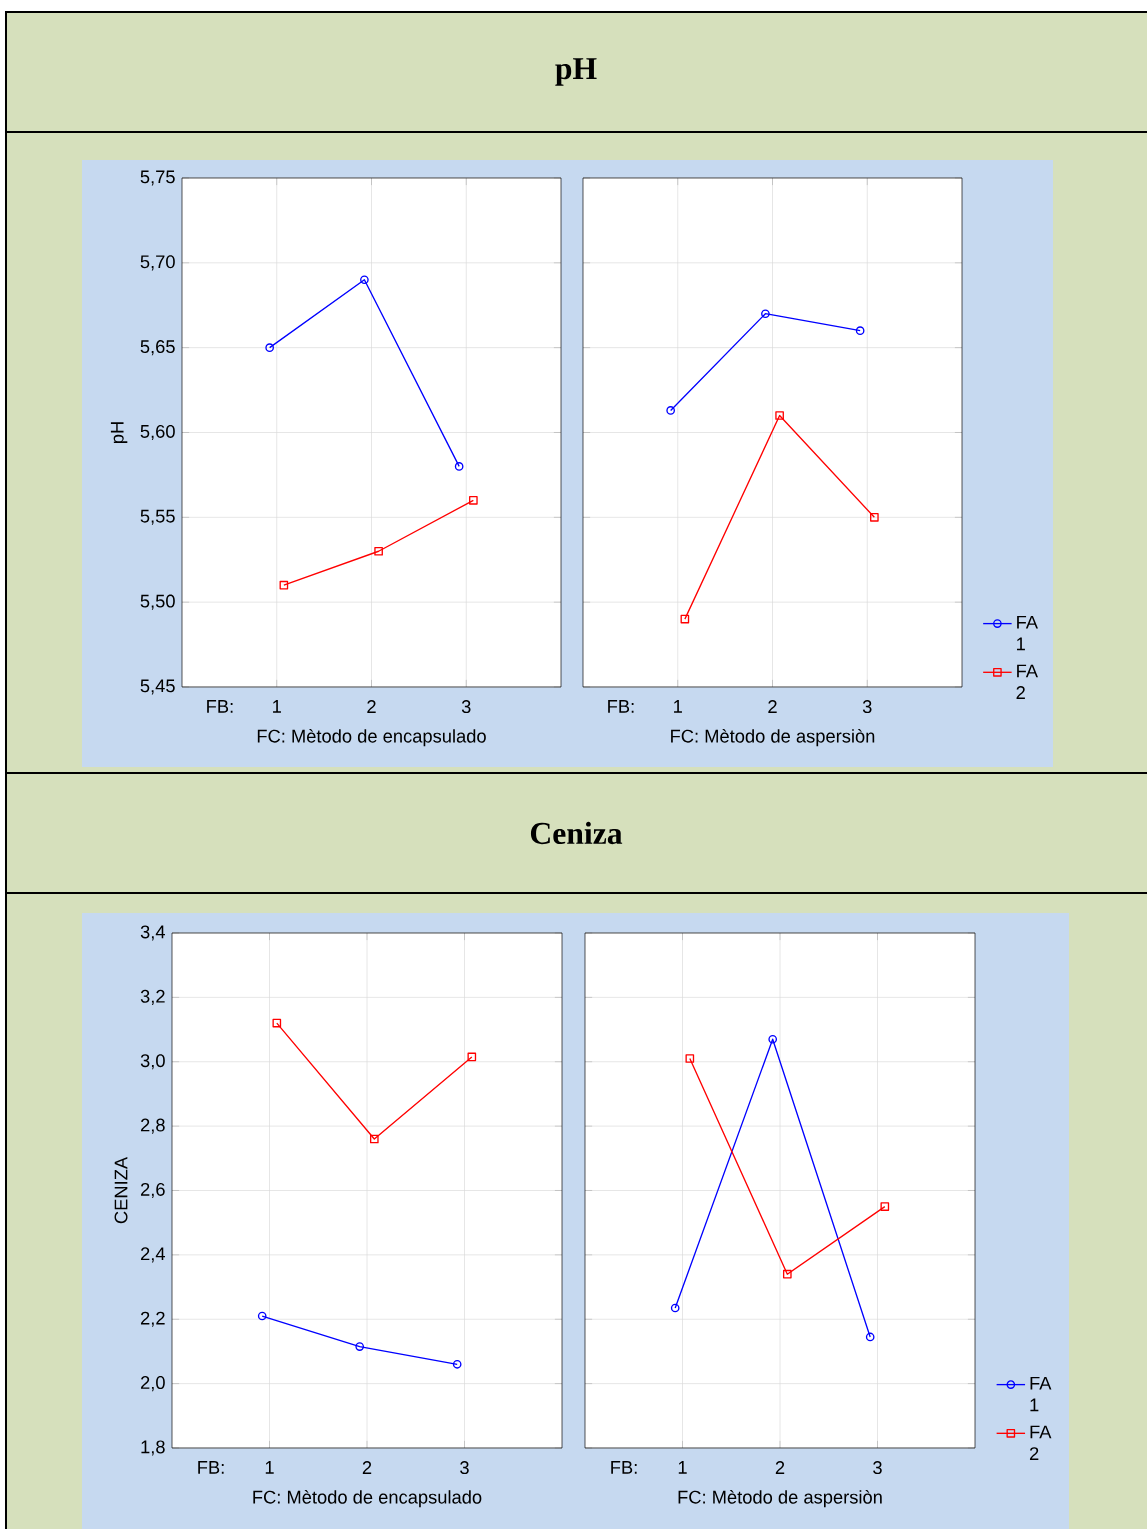 This screenshot has height=1529, width=1147. What do you see at coordinates (119, 433) in the screenshot?
I see `y-axis-title: pH` at bounding box center [119, 433].